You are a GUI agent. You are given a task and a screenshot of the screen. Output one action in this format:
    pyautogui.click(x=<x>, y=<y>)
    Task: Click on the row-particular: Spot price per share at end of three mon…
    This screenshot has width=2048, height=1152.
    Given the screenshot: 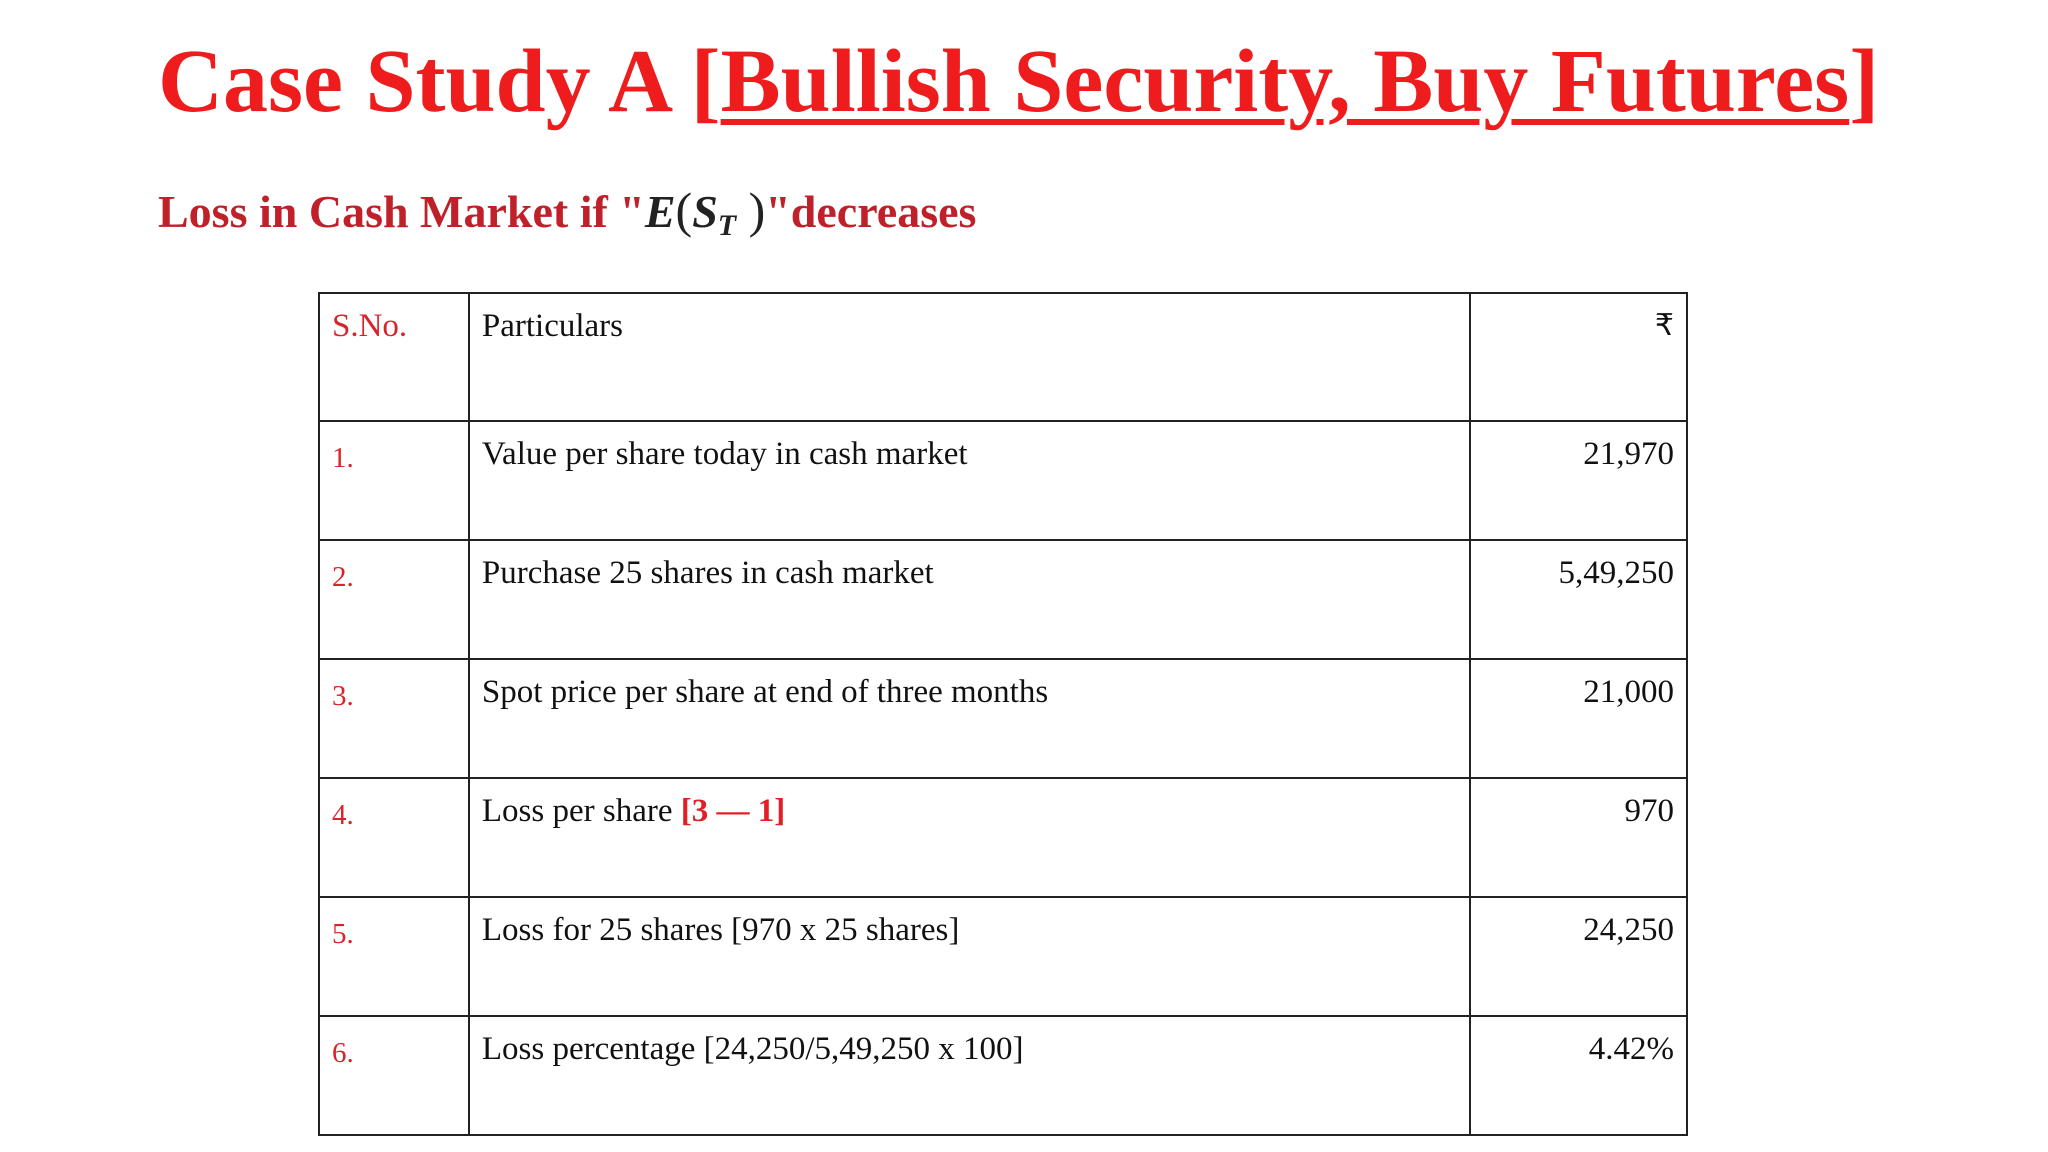 What is the action you would take?
    pyautogui.click(x=969, y=718)
    